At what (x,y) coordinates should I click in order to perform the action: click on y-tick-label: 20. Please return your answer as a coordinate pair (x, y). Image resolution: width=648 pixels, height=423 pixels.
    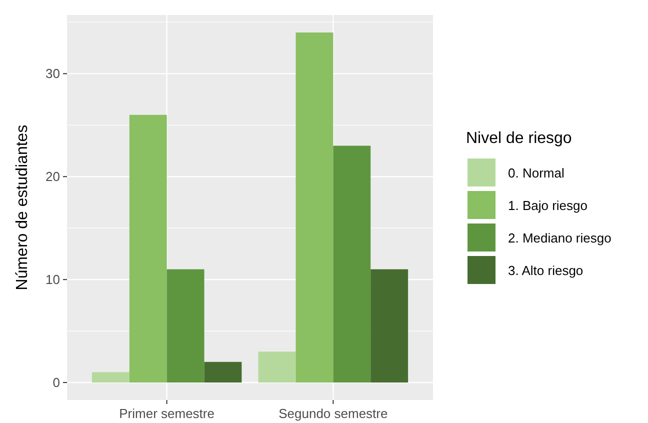
    Looking at the image, I should click on (53, 176).